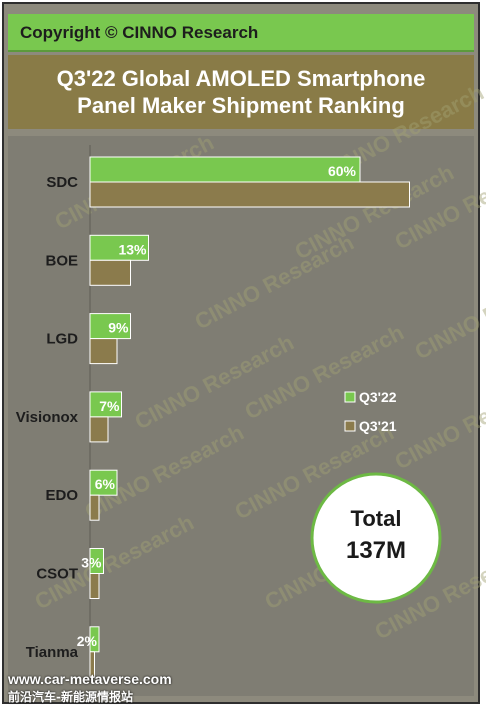  What do you see at coordinates (376, 550) in the screenshot?
I see `total-value: 137M` at bounding box center [376, 550].